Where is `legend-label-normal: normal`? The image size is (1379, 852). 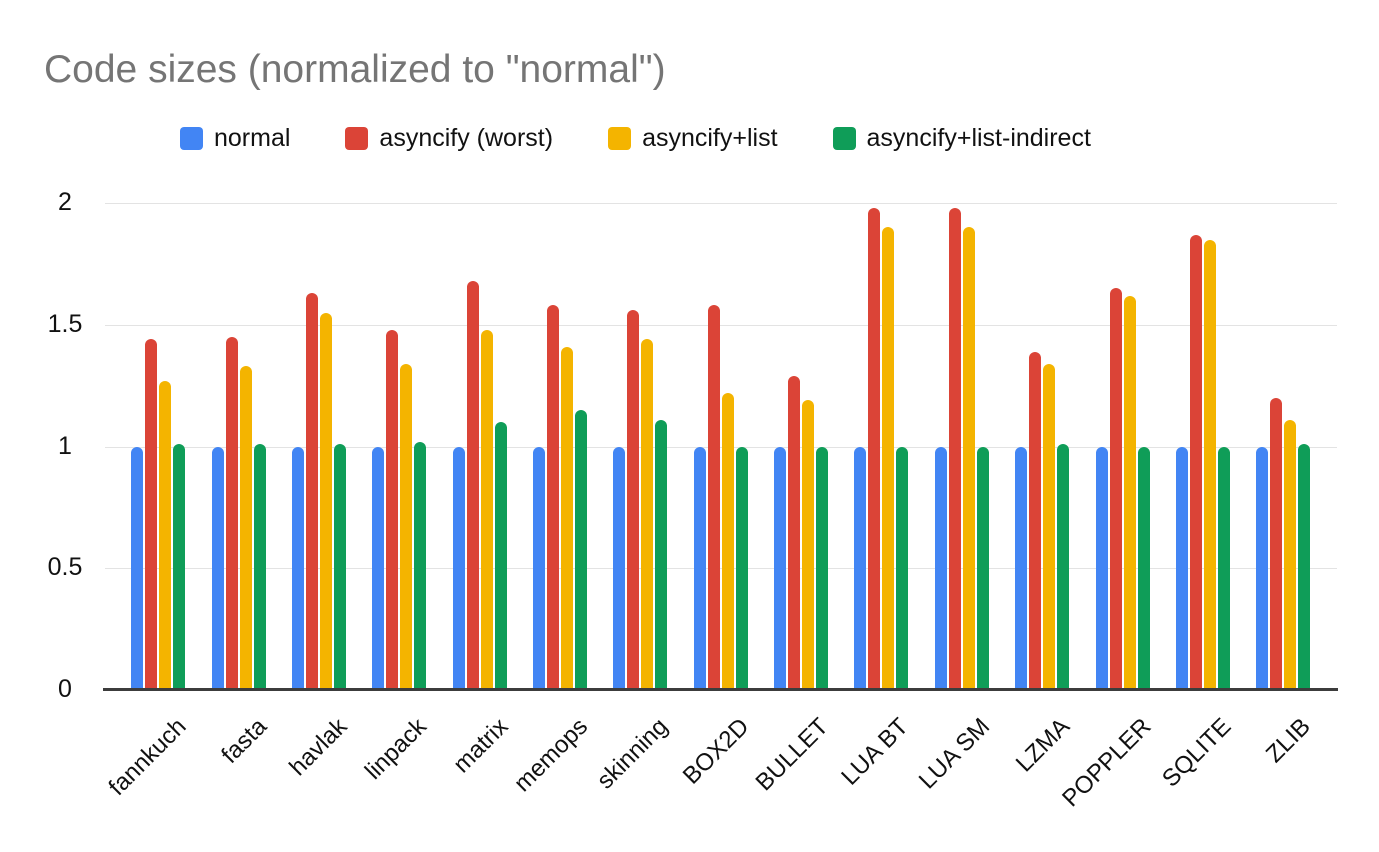 legend-label-normal: normal is located at coordinates (252, 137).